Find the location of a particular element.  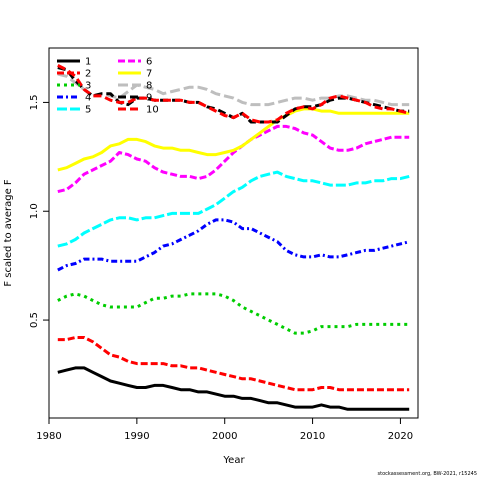

y-axis: 0.5 1.0 1.5 is located at coordinates (39, 211).